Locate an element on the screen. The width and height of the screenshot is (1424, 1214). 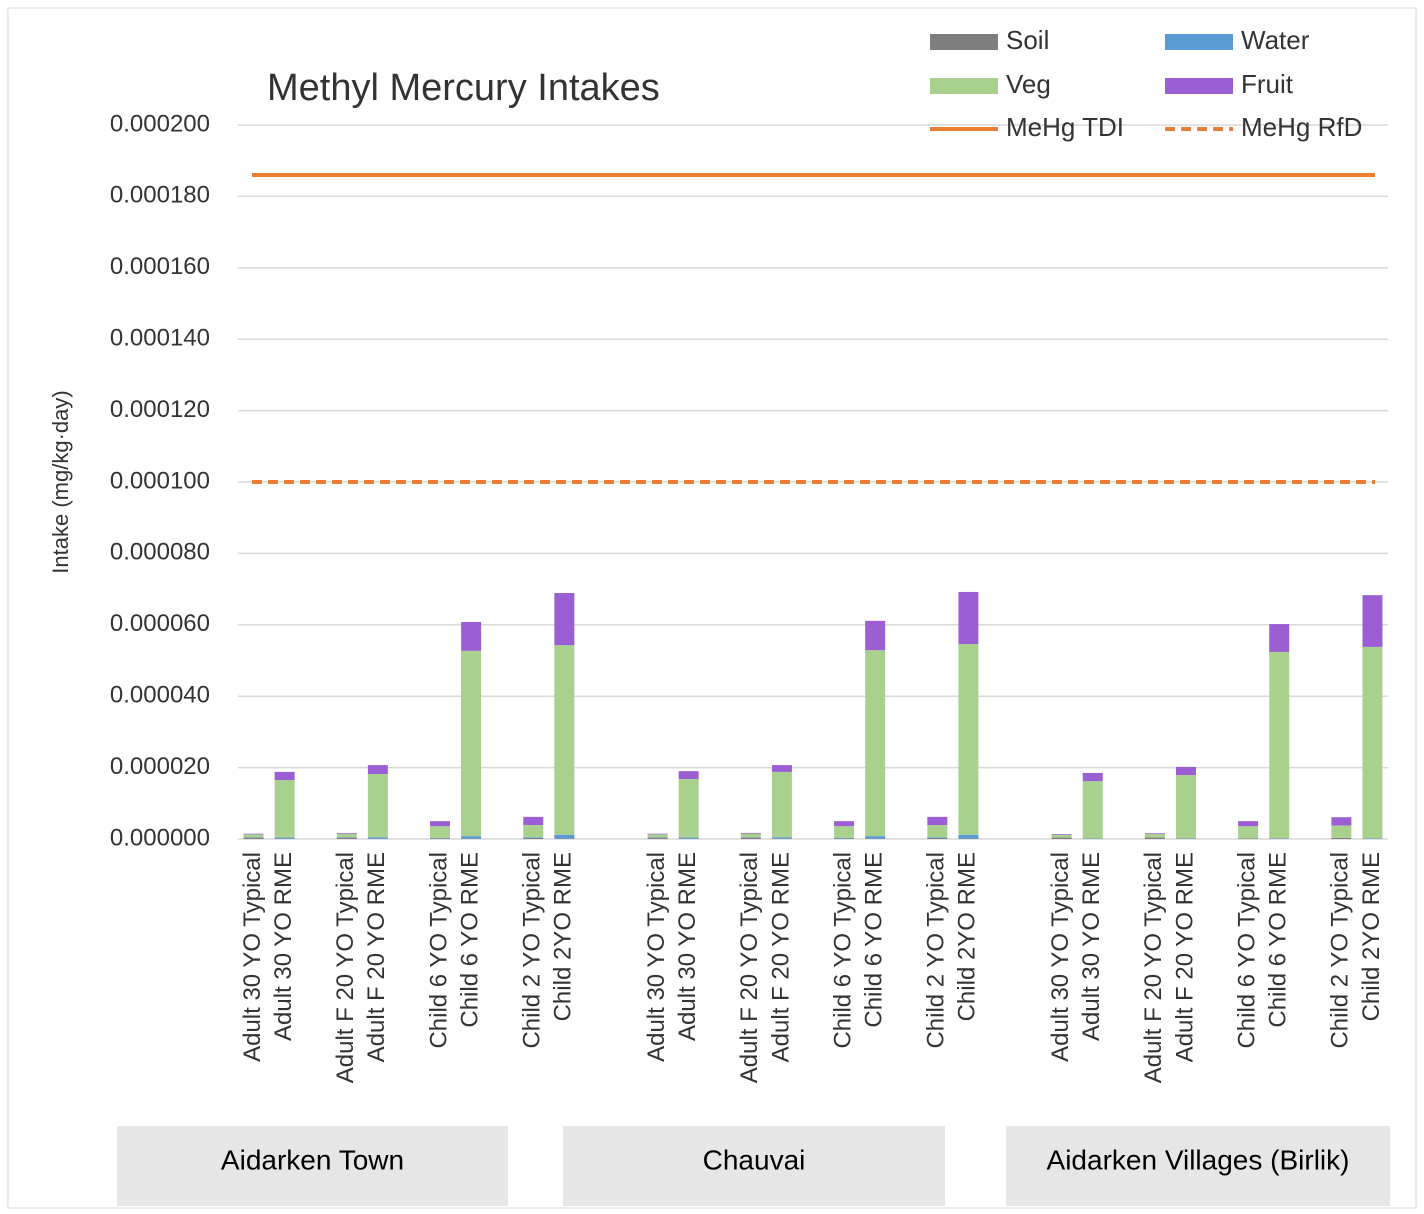
chart-title: Methyl Mercury Intakes is located at coordinates (463, 88).